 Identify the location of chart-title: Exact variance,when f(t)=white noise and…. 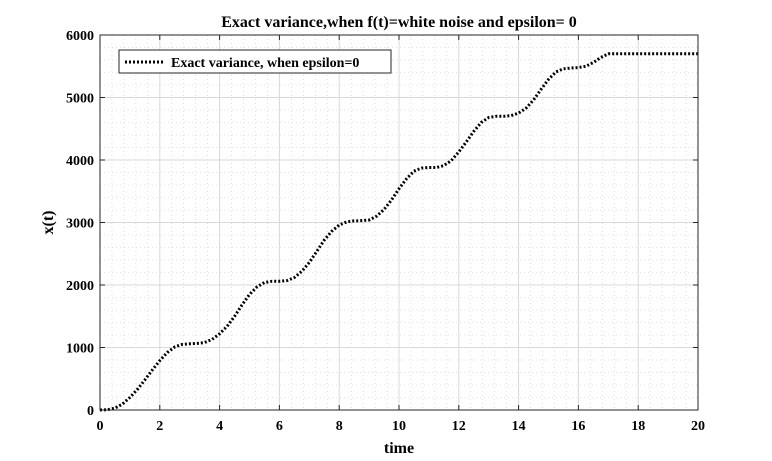
(399, 22).